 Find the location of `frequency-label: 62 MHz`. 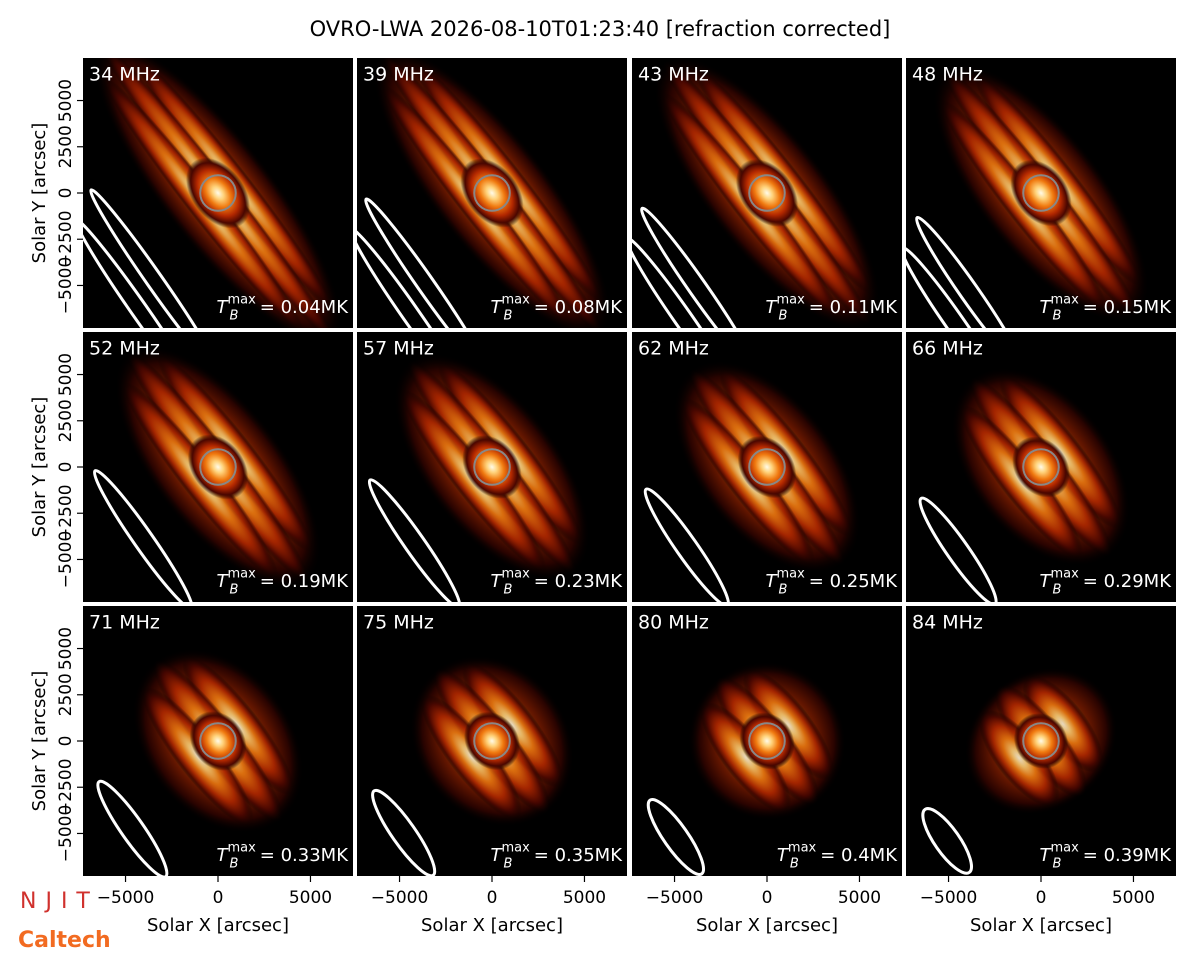

frequency-label: 62 MHz is located at coordinates (673, 349).